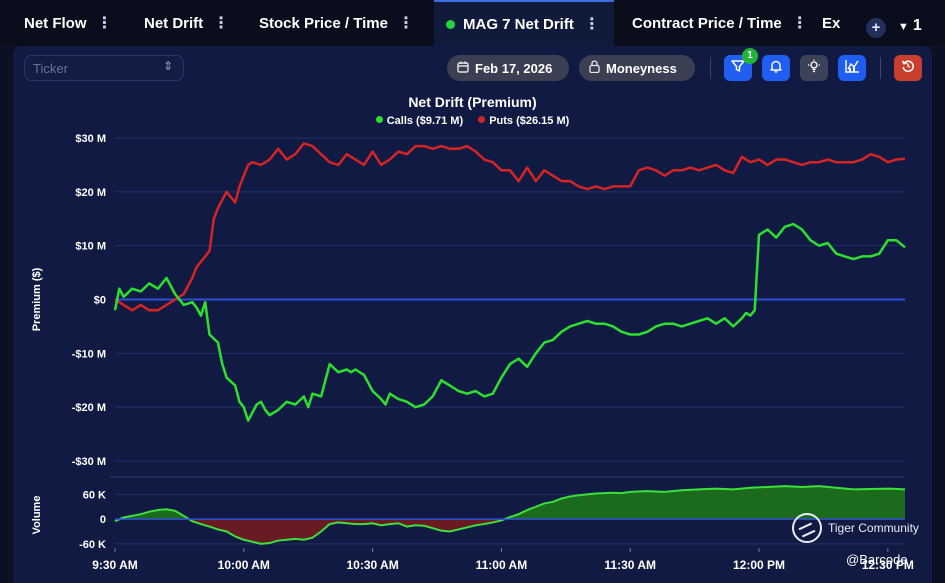 Image resolution: width=945 pixels, height=583 pixels. What do you see at coordinates (876, 28) in the screenshot?
I see `add-tab-button: +` at bounding box center [876, 28].